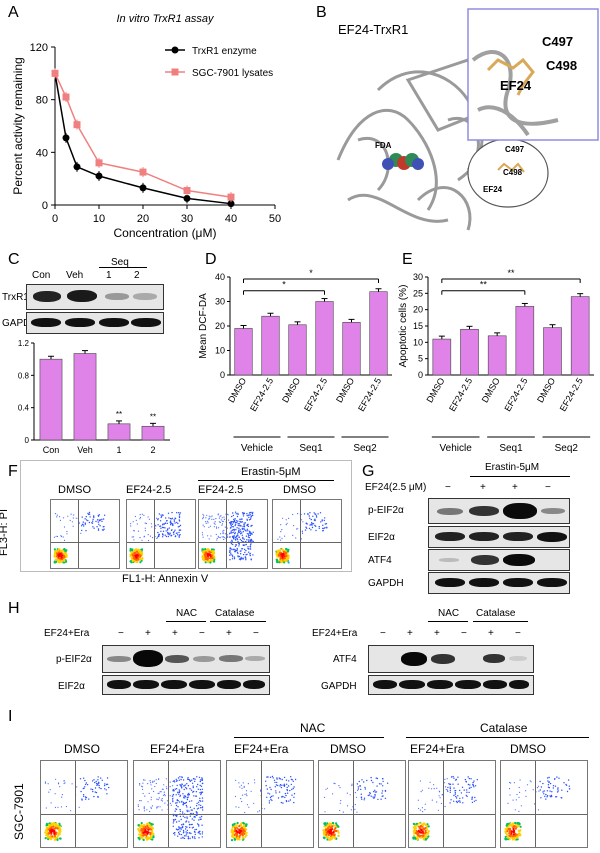 The width and height of the screenshot is (600, 853). I want to click on c-bar, so click(153, 433).